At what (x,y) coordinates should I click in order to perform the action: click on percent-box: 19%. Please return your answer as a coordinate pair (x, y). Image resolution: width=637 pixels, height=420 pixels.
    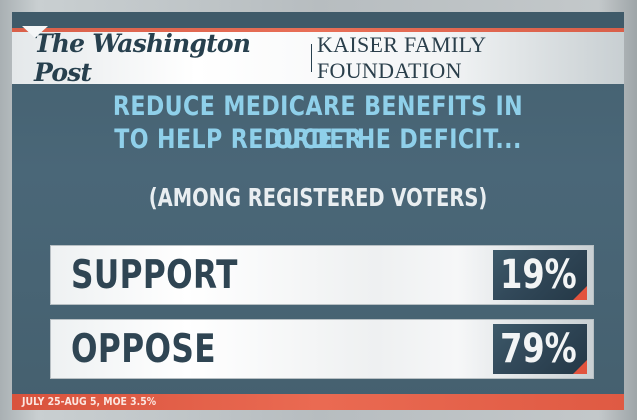
    Looking at the image, I should click on (540, 275).